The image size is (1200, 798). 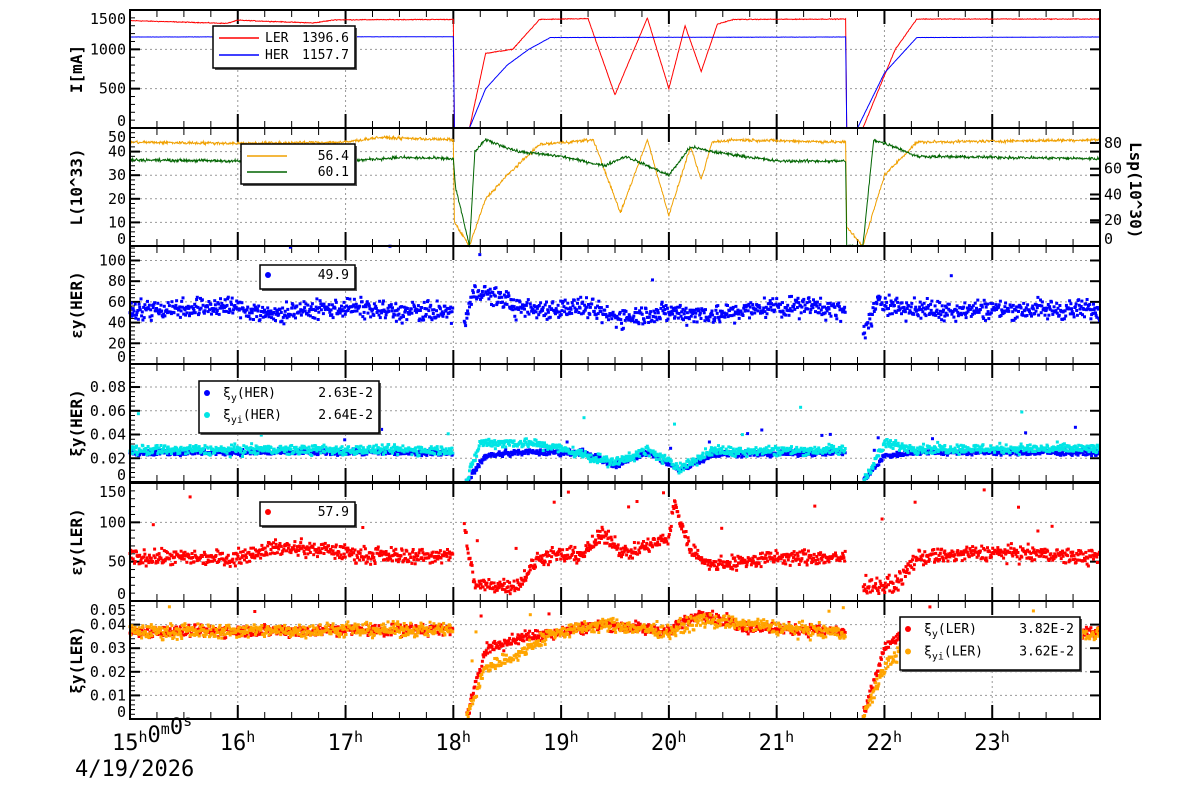 What do you see at coordinates (333, 156) in the screenshot?
I see `legend-value: 56.4` at bounding box center [333, 156].